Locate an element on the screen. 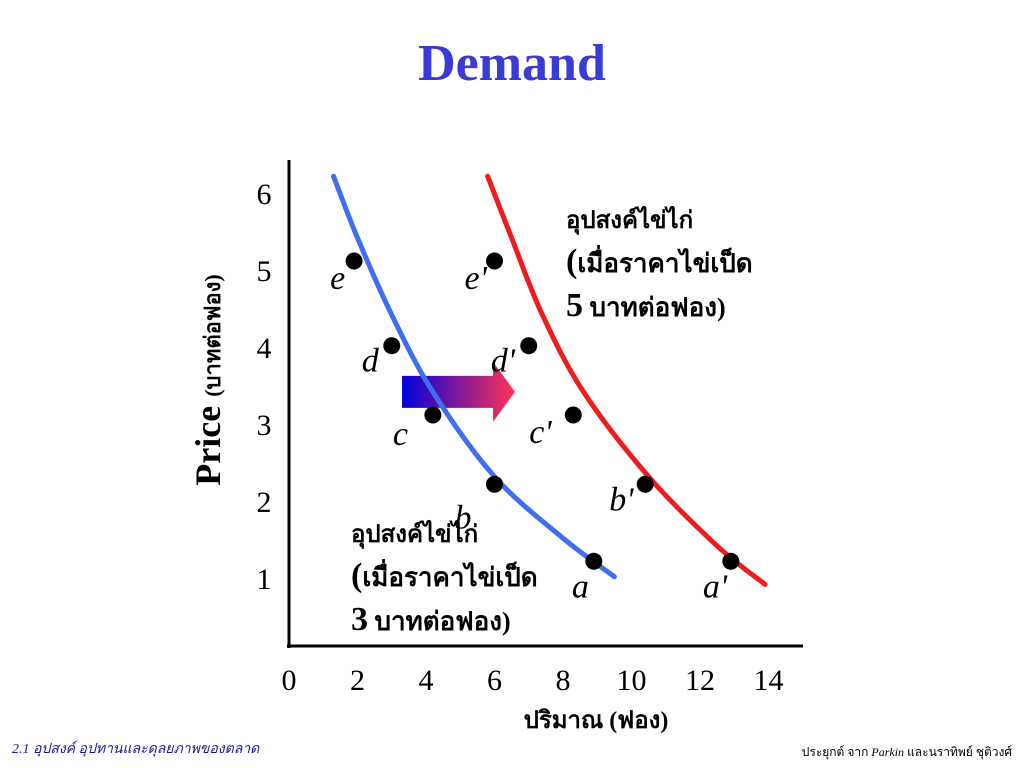 The height and width of the screenshot is (768, 1024). x-axis-label: ปริมาณ (ฟอง) is located at coordinates (596, 721).